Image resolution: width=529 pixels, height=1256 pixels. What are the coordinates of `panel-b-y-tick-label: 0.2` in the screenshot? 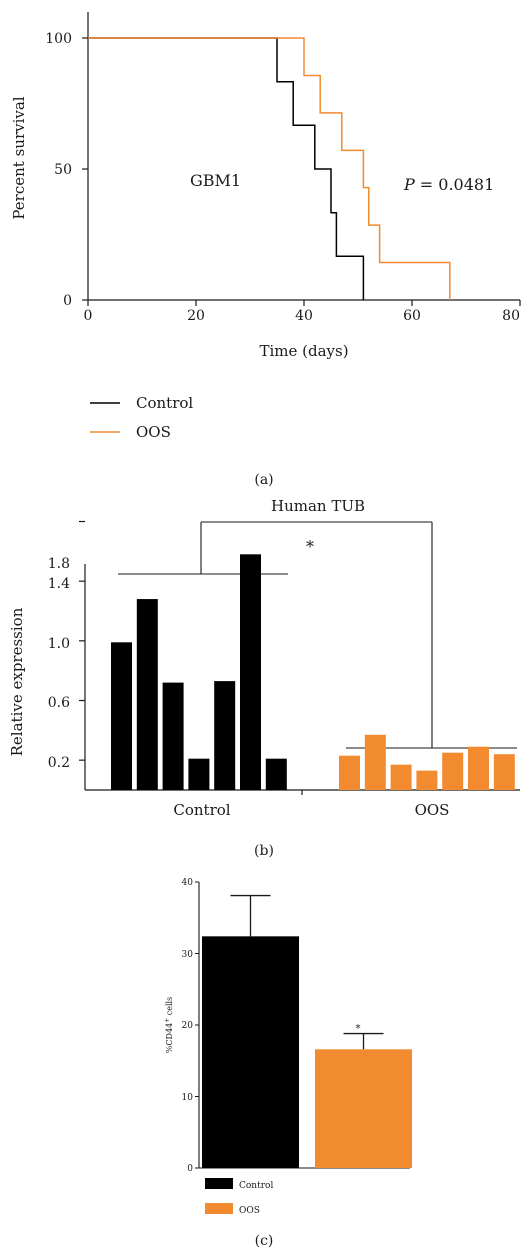 It's located at (59, 763).